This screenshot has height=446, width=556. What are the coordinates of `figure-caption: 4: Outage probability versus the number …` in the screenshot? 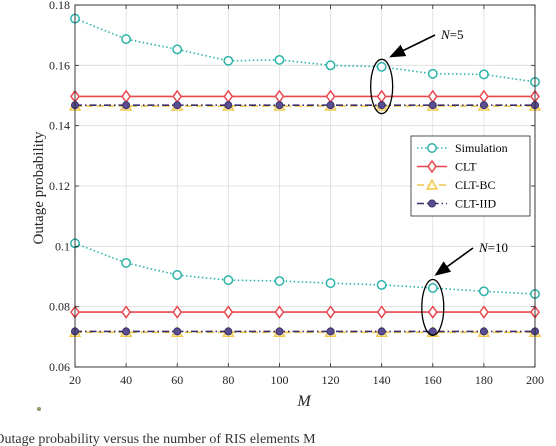 It's located at (158, 439).